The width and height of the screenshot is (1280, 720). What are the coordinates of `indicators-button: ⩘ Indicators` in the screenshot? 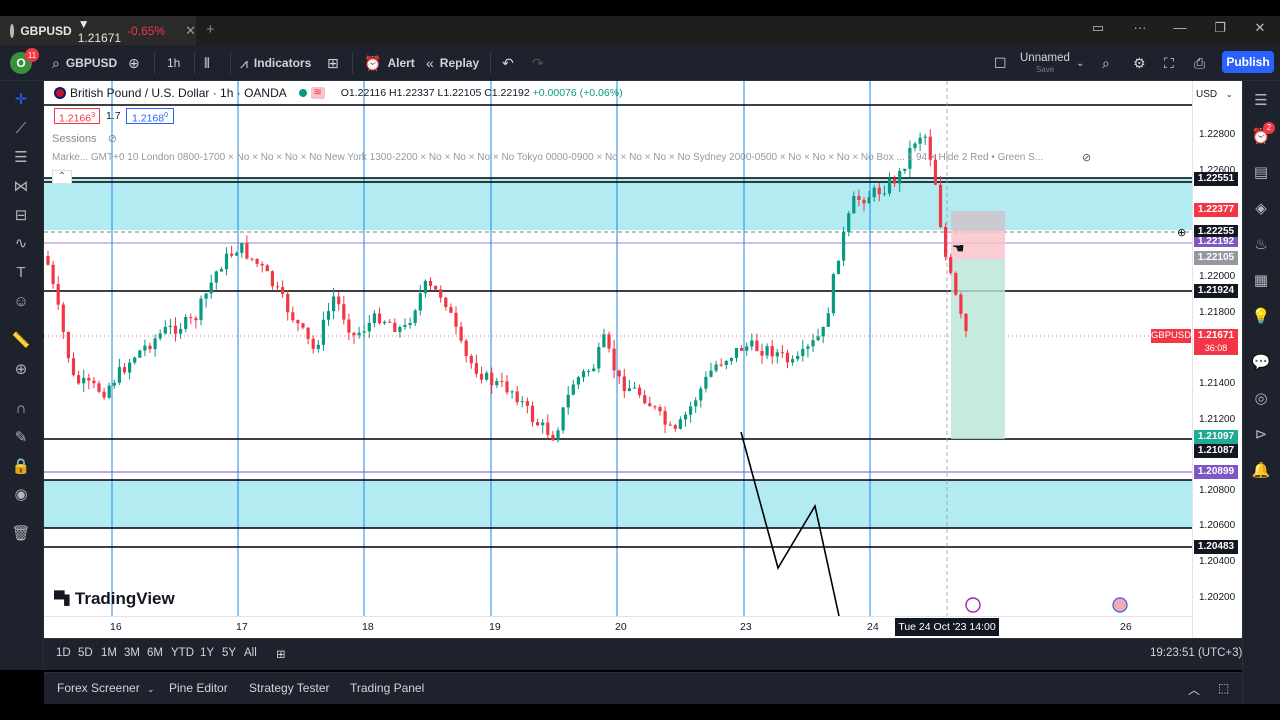 It's located at (275, 63).